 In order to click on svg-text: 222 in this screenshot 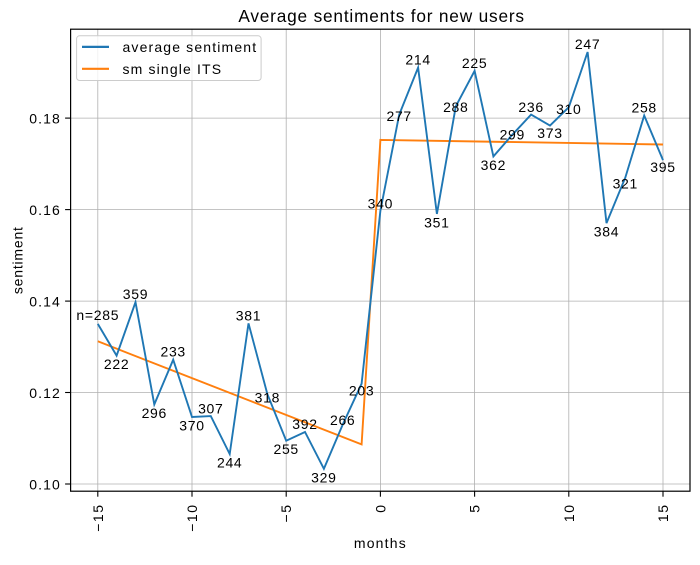, I will do `click(116, 364)`.